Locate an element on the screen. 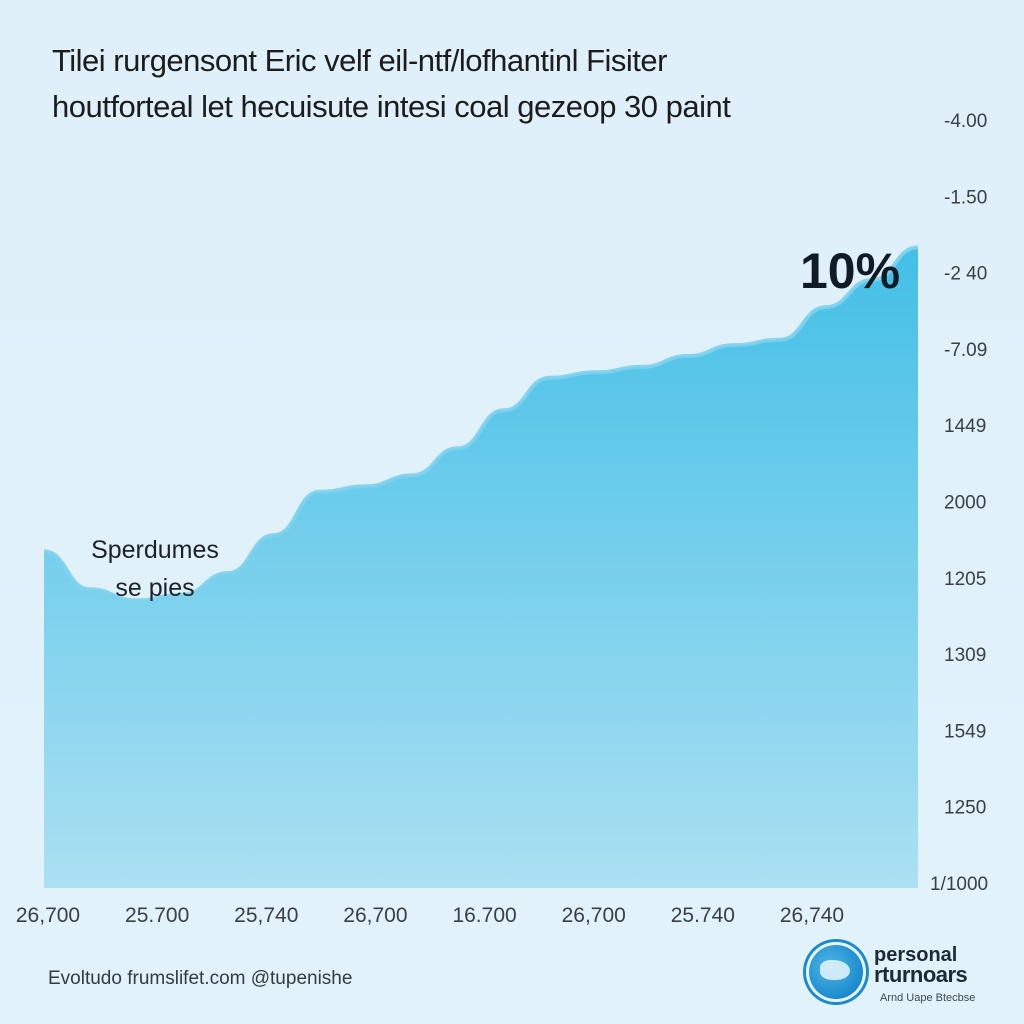  x-tick-label: 16.700 is located at coordinates (484, 915).